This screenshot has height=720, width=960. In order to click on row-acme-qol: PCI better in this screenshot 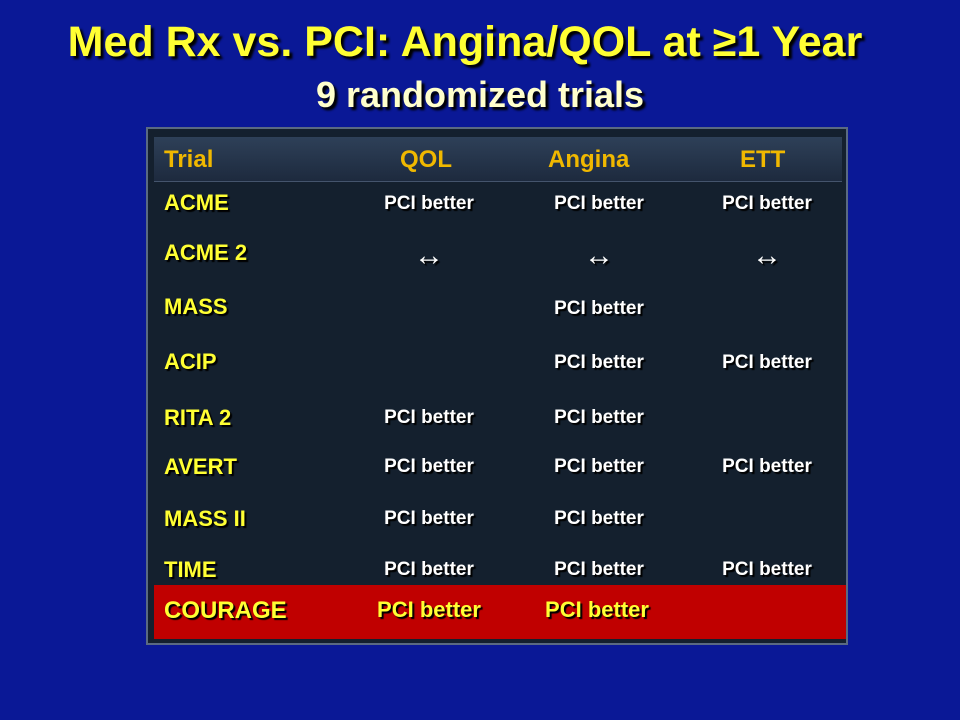, I will do `click(429, 203)`.